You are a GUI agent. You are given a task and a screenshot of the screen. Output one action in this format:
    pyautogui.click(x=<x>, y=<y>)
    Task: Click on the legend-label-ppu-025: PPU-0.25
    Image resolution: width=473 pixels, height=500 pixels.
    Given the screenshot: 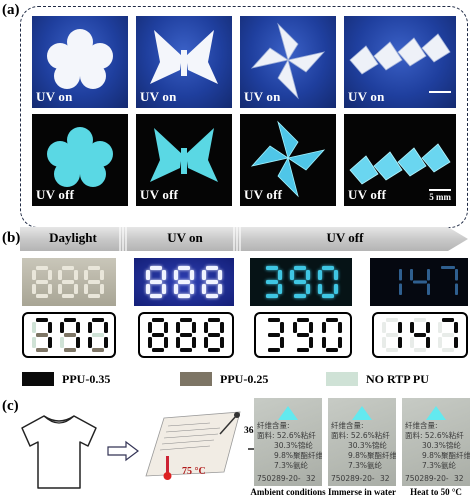 What is the action you would take?
    pyautogui.click(x=244, y=379)
    